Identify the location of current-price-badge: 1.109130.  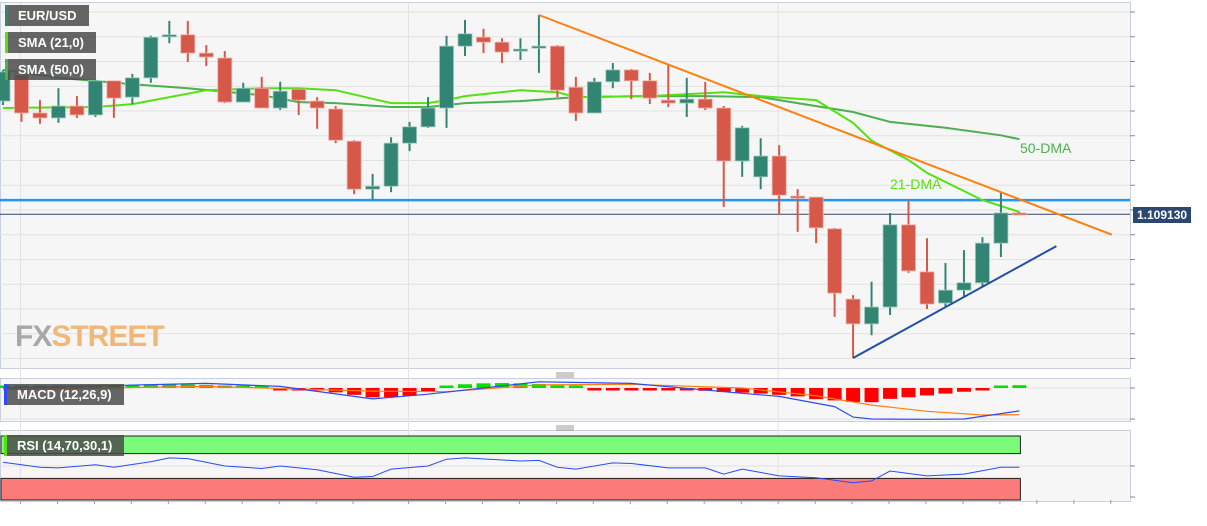
(1162, 215).